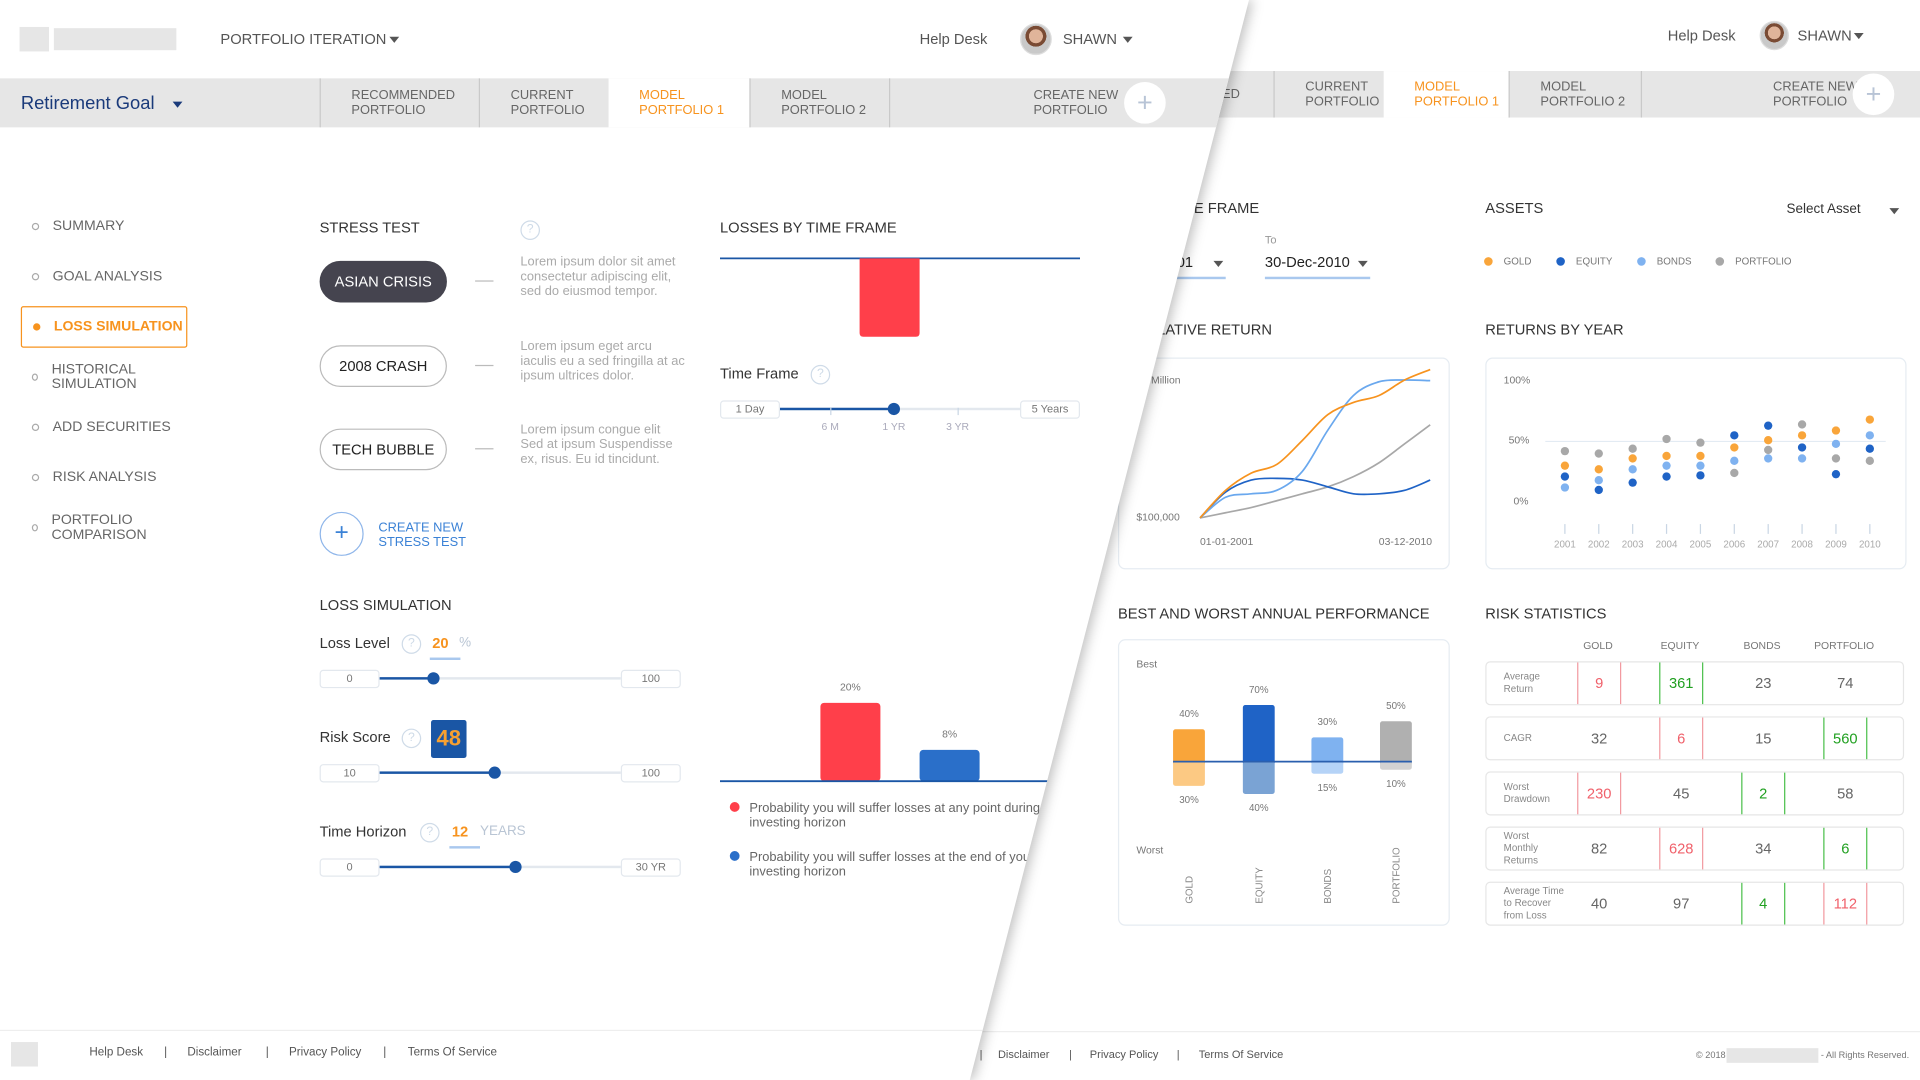 The height and width of the screenshot is (1080, 1920). What do you see at coordinates (1768, 458) in the screenshot?
I see `point-bonds-2007` at bounding box center [1768, 458].